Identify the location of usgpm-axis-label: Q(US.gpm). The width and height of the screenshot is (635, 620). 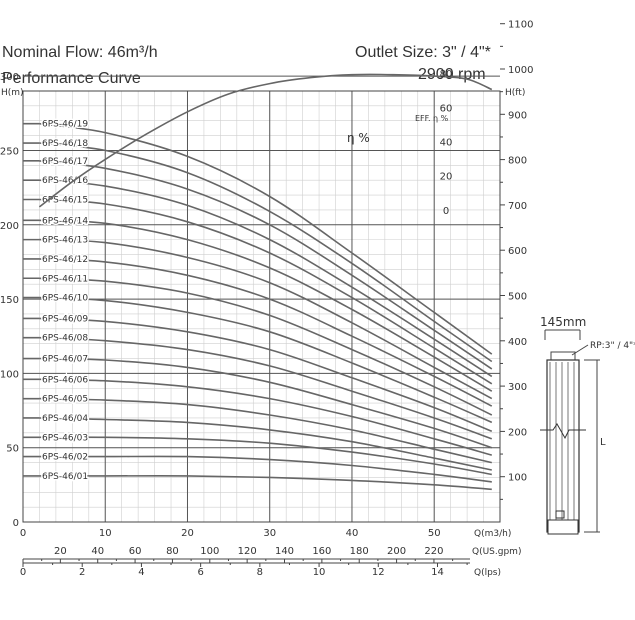
(496, 552).